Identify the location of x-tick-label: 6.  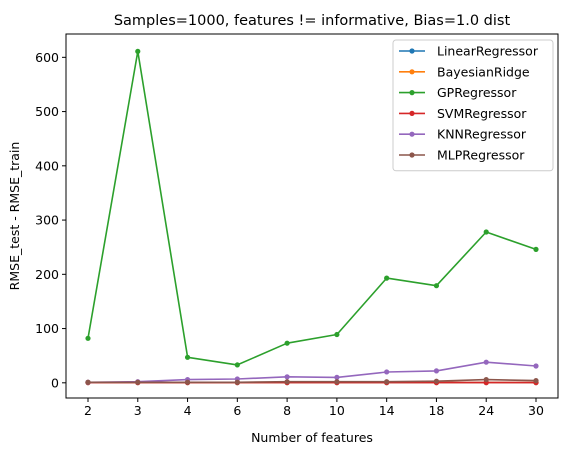
(237, 410).